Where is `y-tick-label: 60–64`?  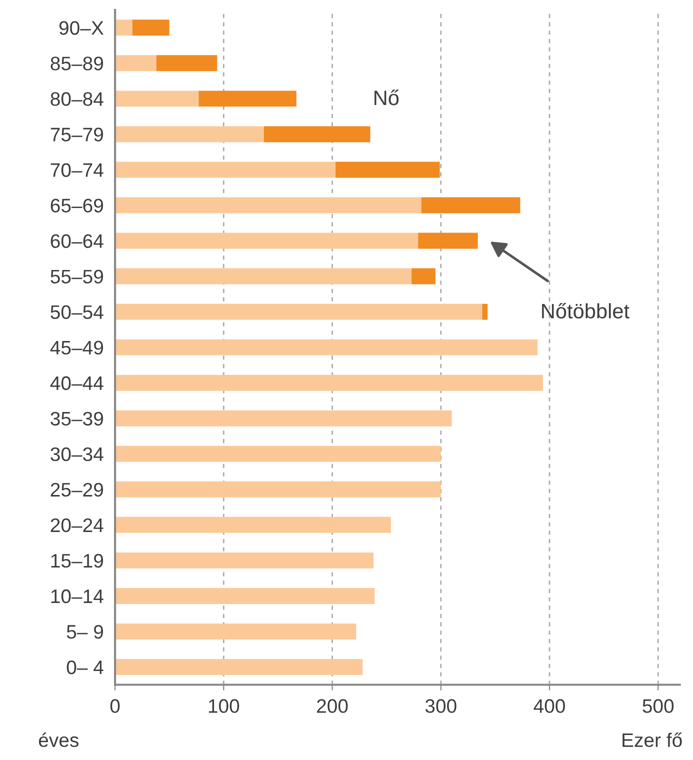
y-tick-label: 60–64 is located at coordinates (77, 241).